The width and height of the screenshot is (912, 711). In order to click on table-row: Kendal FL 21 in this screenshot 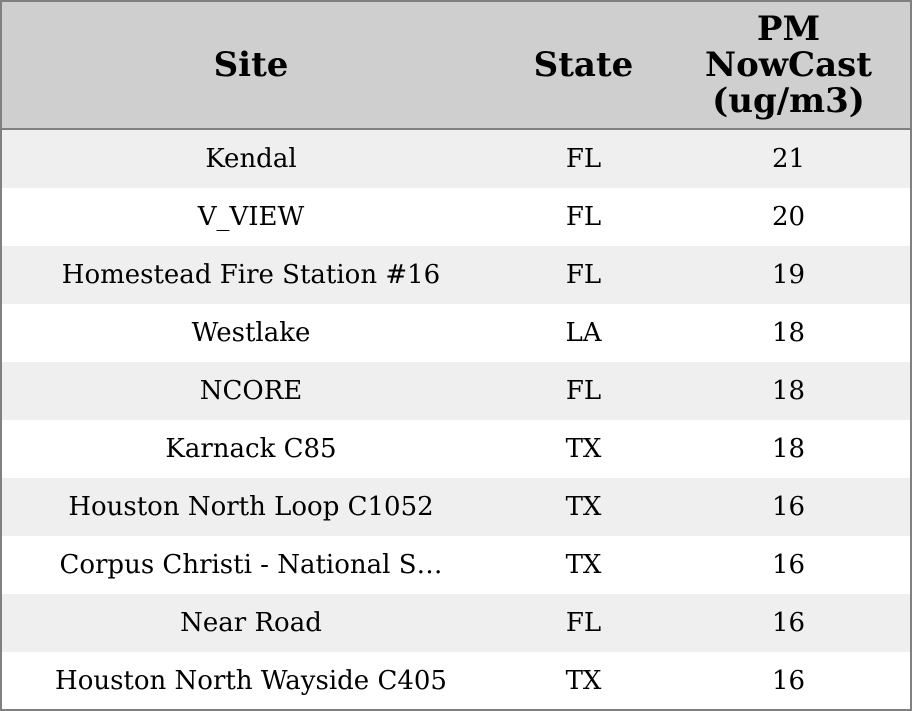, I will do `click(456, 158)`.